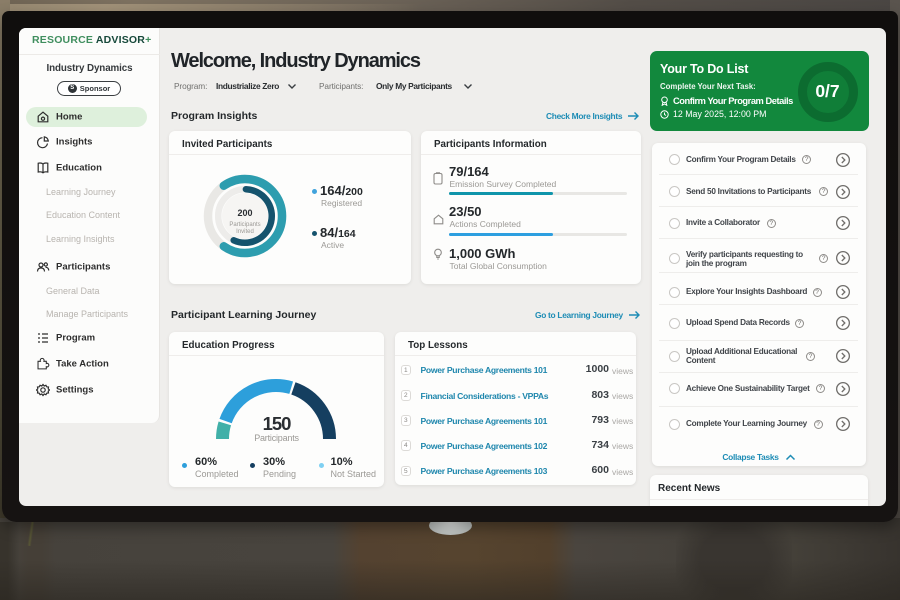 This screenshot has width=900, height=600. I want to click on svg-text: 200, so click(244, 213).